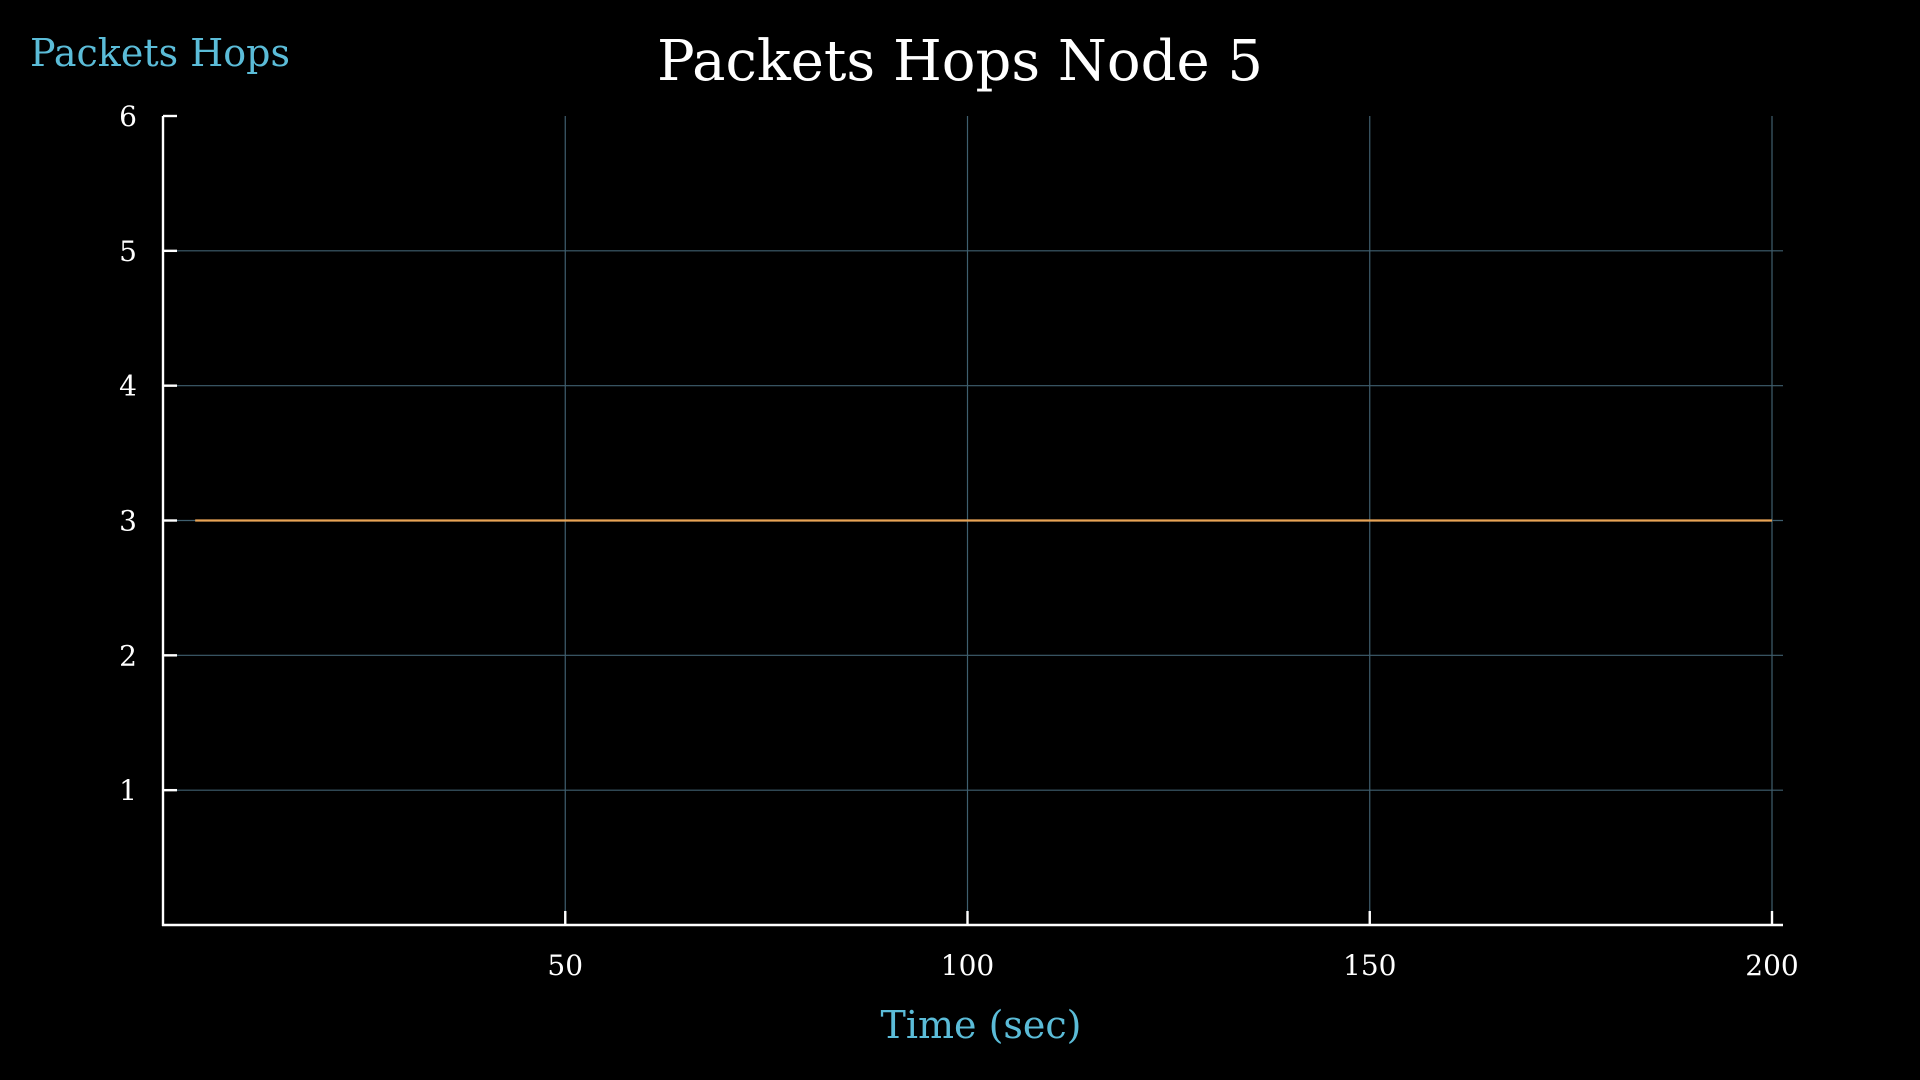 This screenshot has width=1920, height=1080. I want to click on x-tick-label: 150, so click(1369, 965).